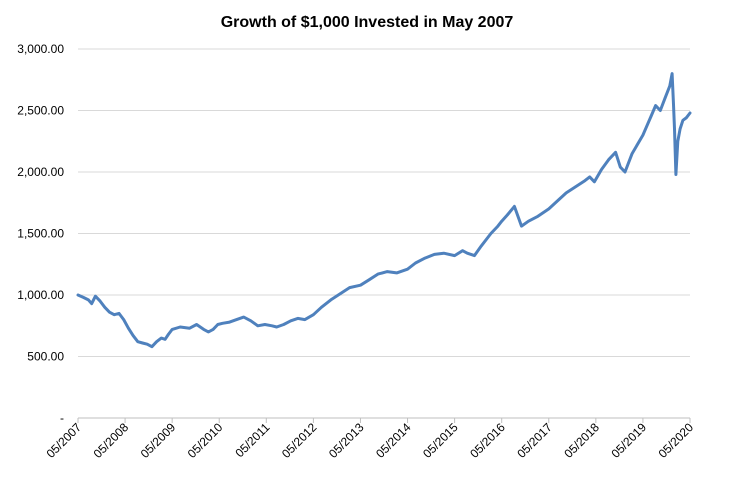  What do you see at coordinates (40, 295) in the screenshot?
I see `y-tick-label: 1,000.00` at bounding box center [40, 295].